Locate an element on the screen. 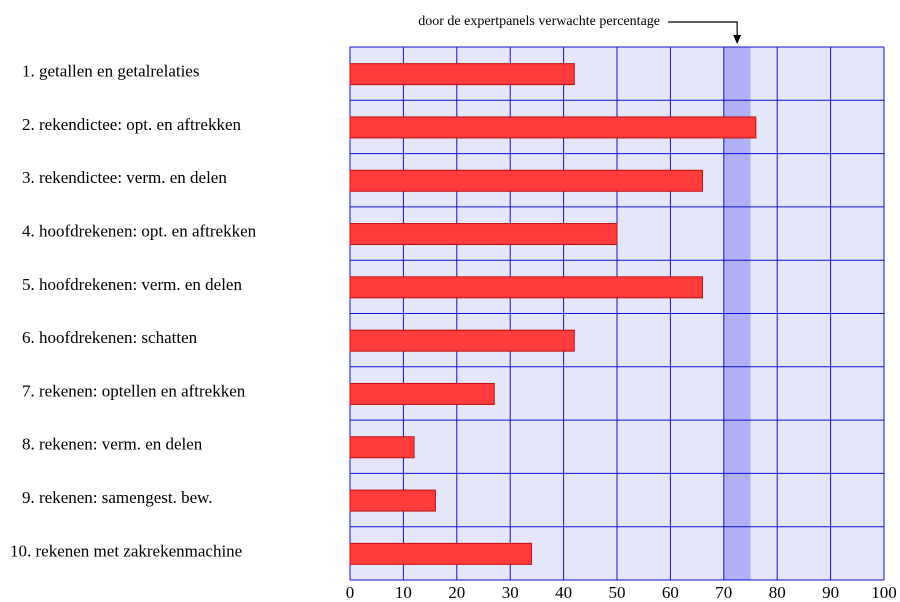  y-tick-label: 5. hoofdrekenen: verm. en delen is located at coordinates (132, 284).